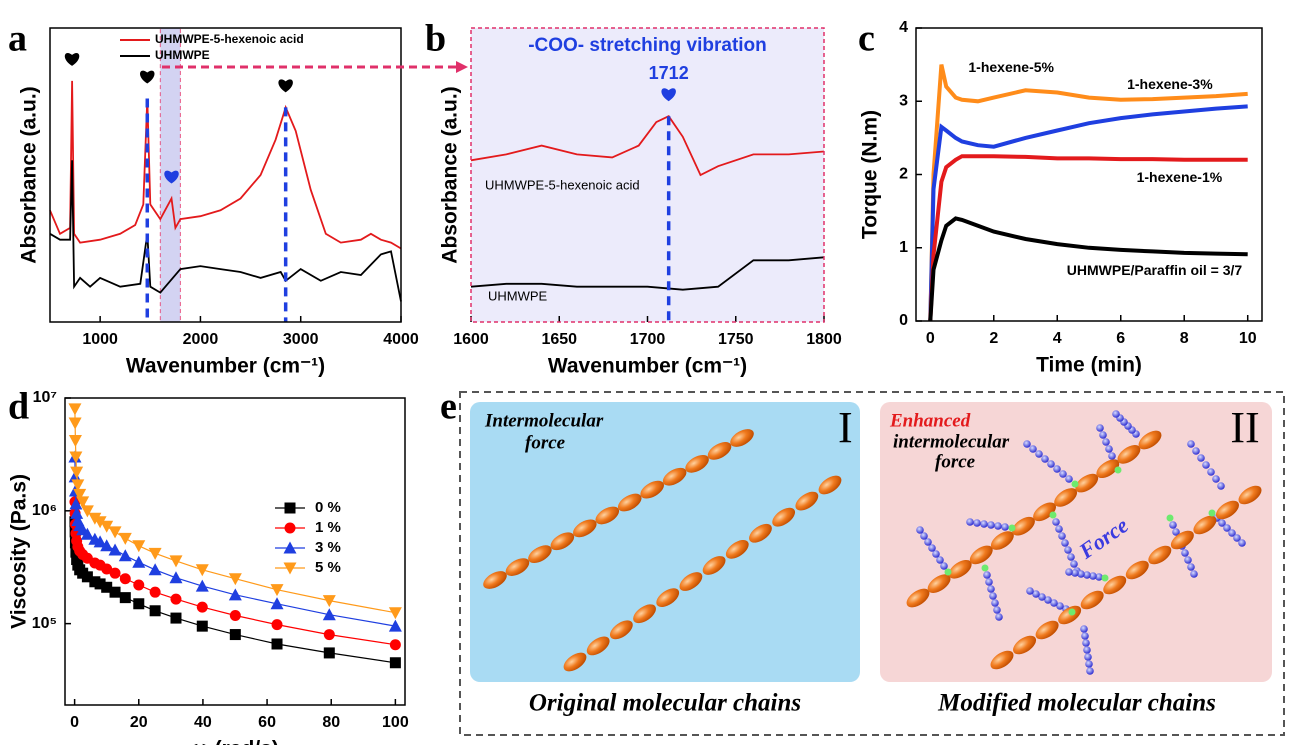  I want to click on panel-letter: b, so click(435, 39).